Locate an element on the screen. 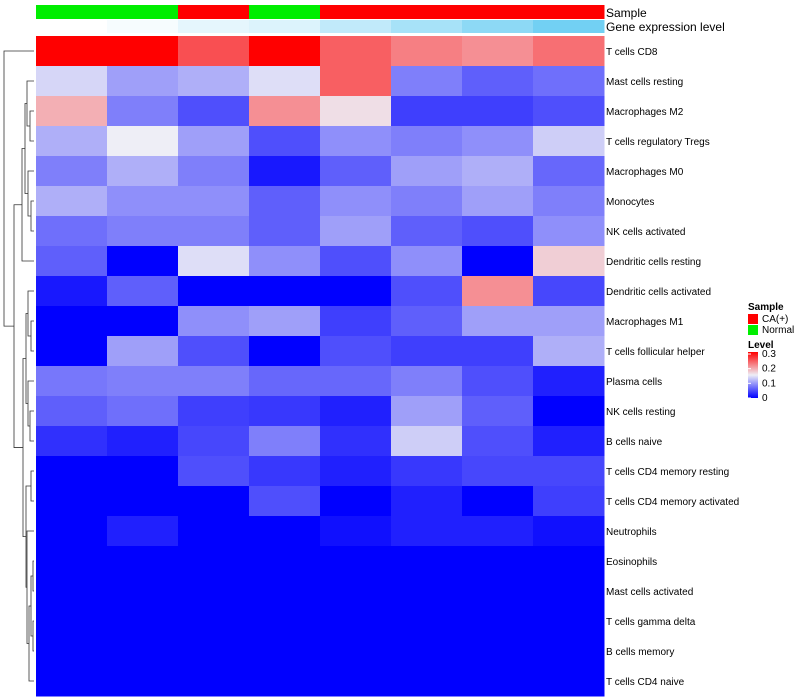  row-label: NK cells resting is located at coordinates (640, 412).